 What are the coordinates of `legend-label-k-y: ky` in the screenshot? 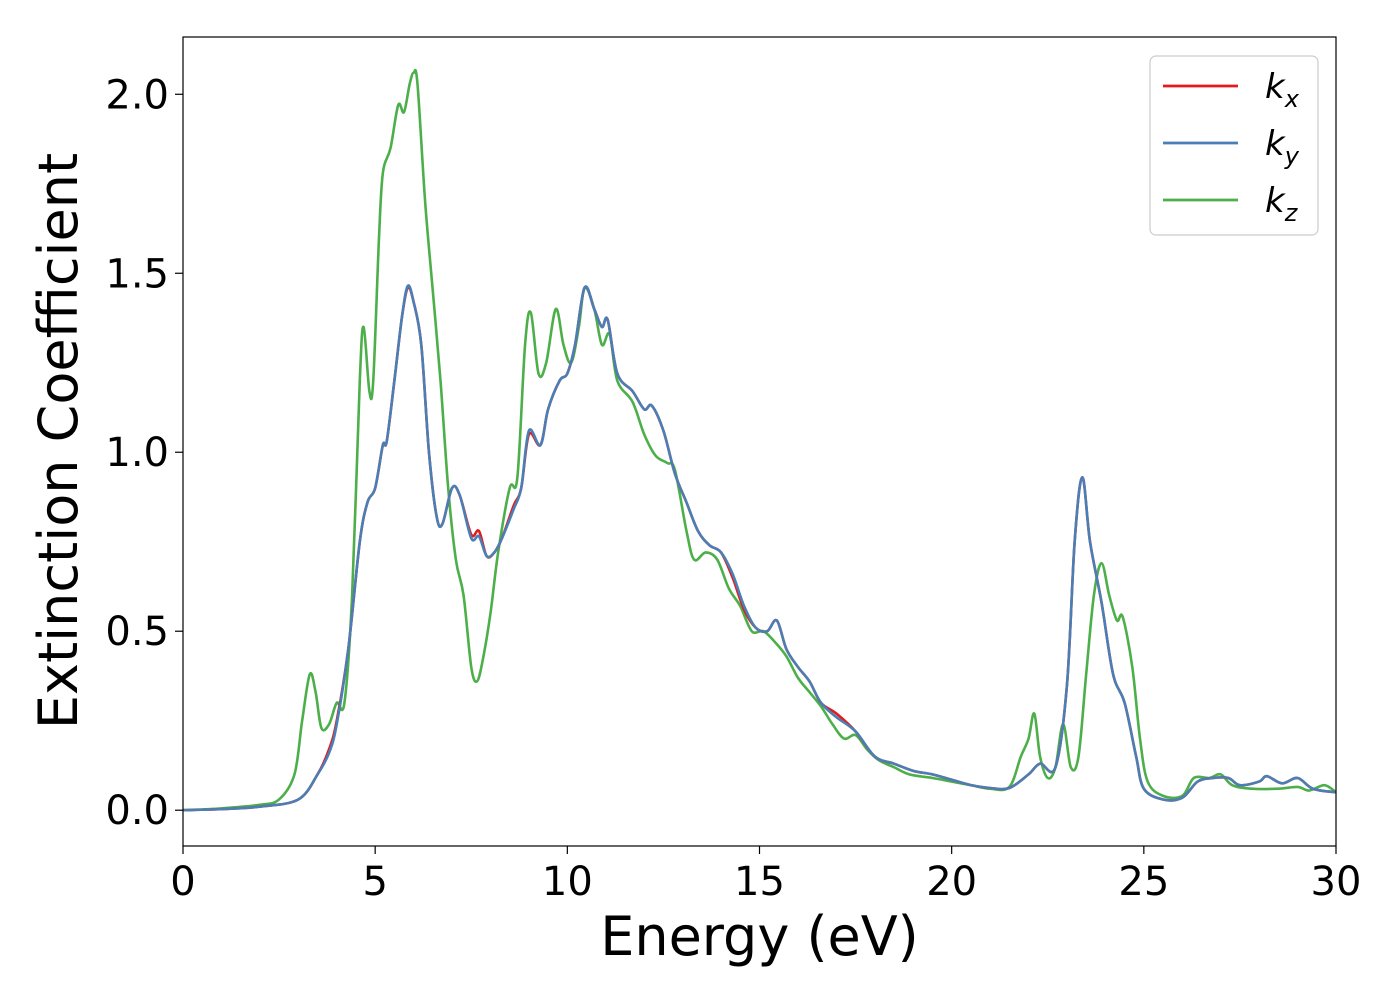 It's located at (1282, 147).